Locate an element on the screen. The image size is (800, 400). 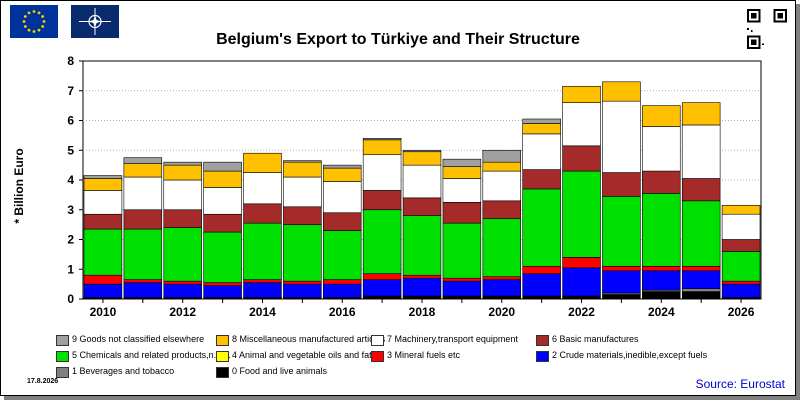
bar-segment-2011-s6 is located at coordinates (143, 219).